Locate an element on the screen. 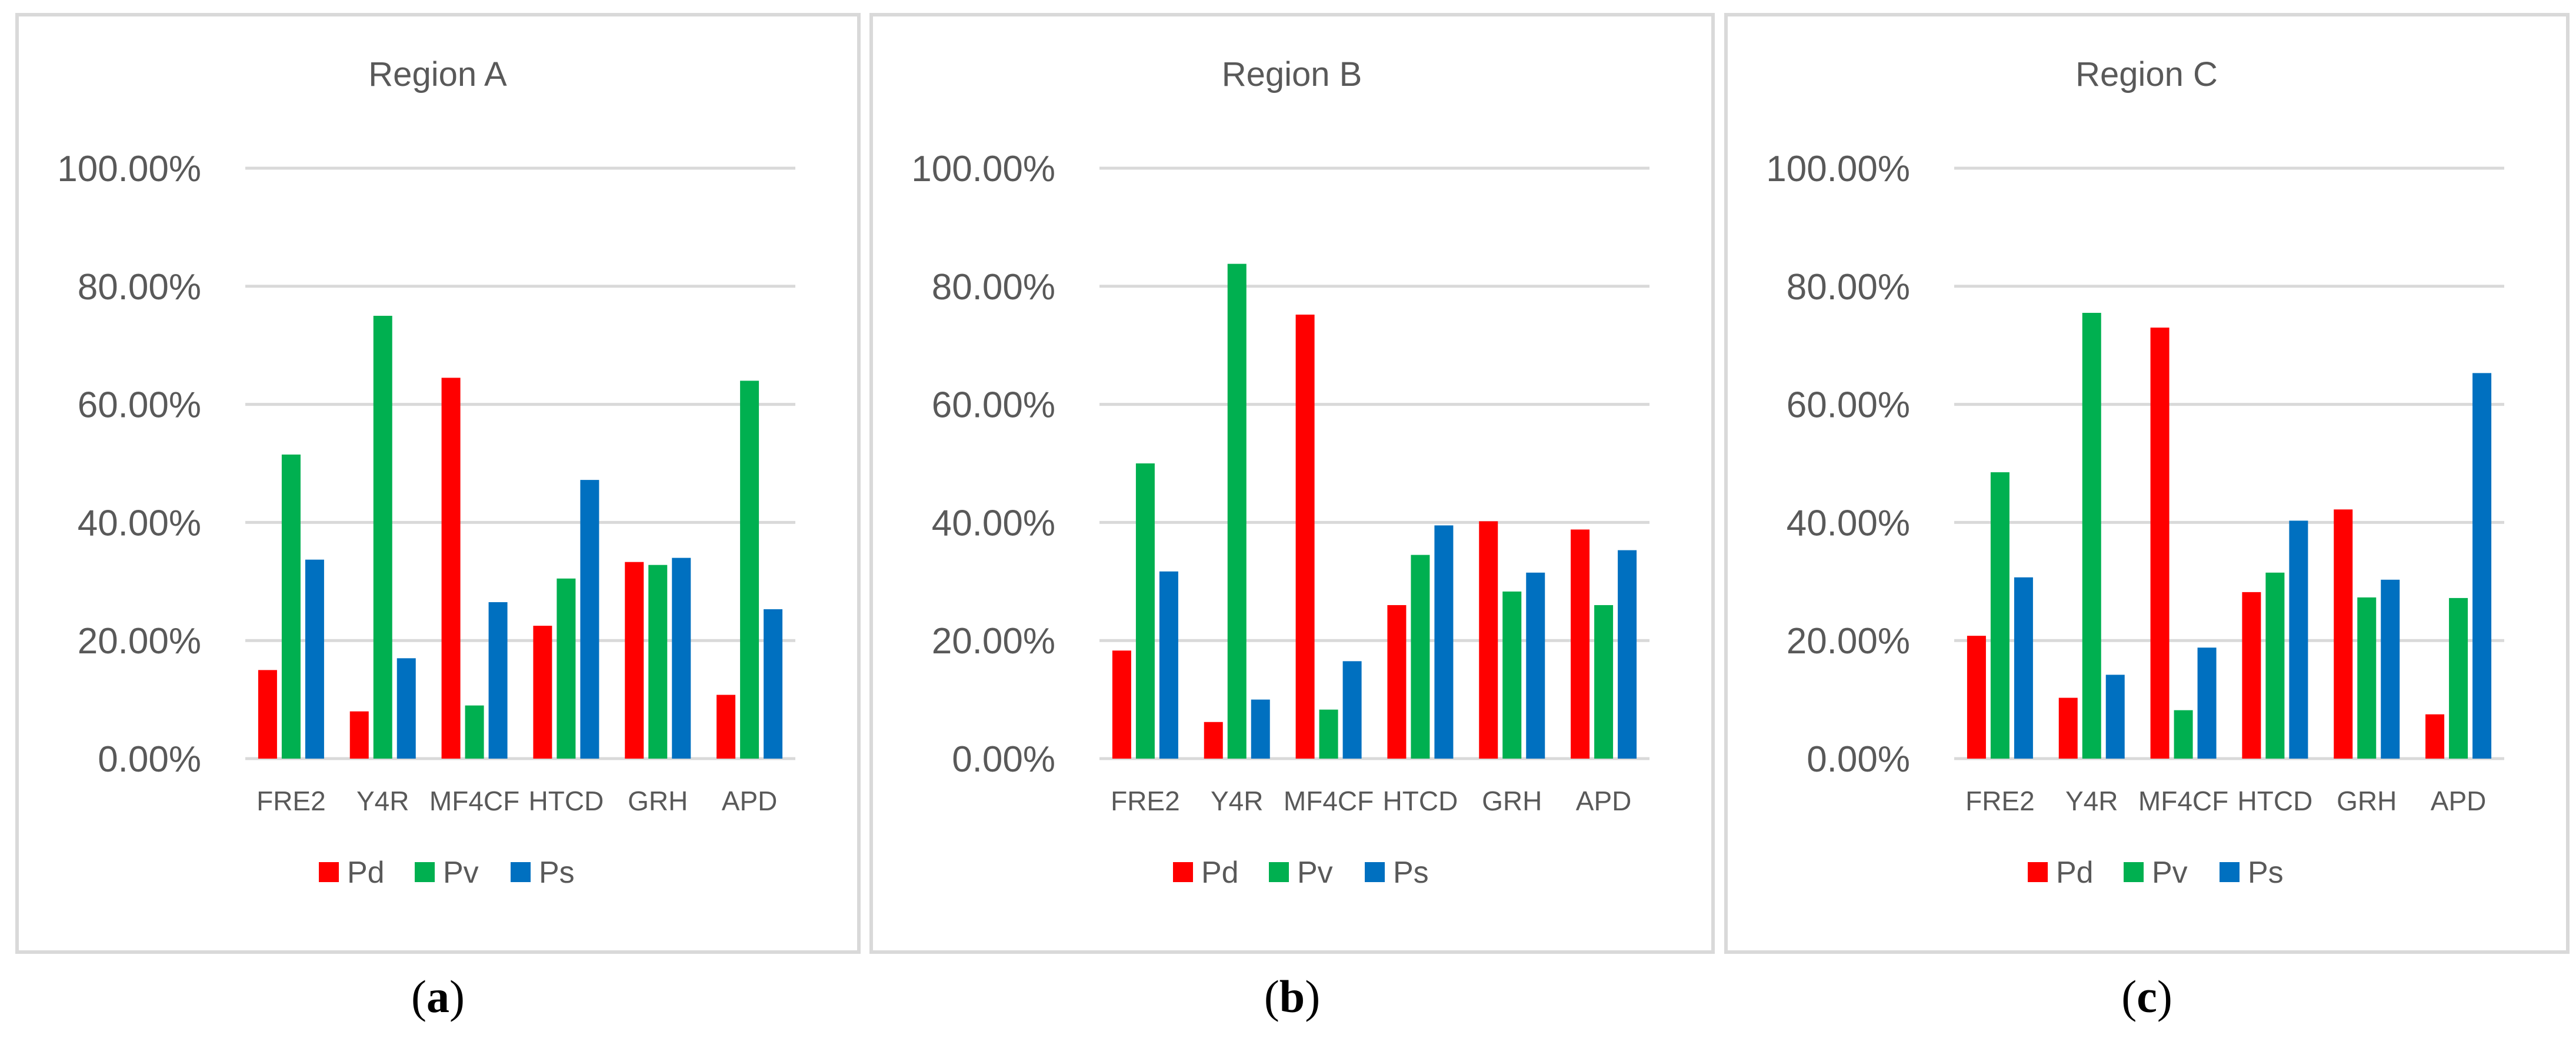 Image resolution: width=2576 pixels, height=1045 pixels. bar-ps-htcd is located at coordinates (589, 619).